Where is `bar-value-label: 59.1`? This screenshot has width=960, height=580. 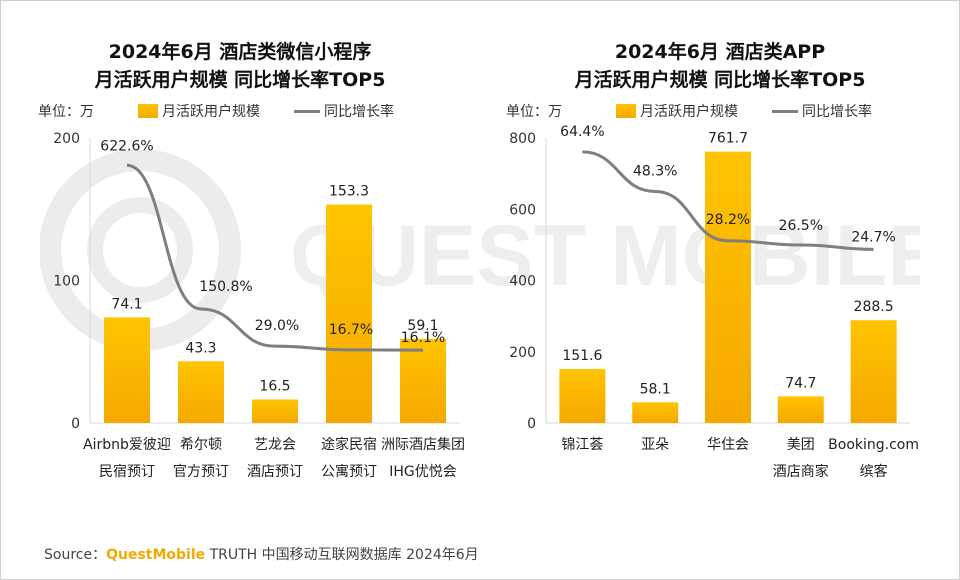 bar-value-label: 59.1 is located at coordinates (422, 326).